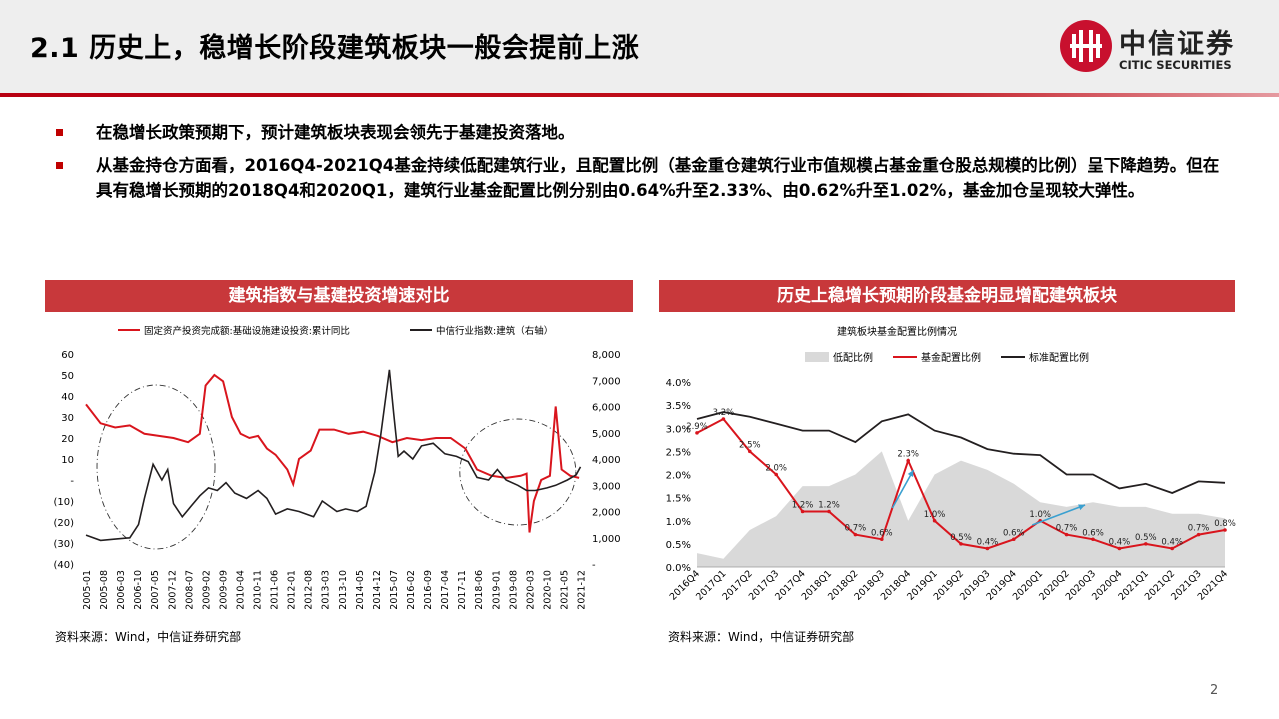 The image size is (1279, 719). What do you see at coordinates (339, 296) in the screenshot?
I see `left-chart-header: 建筑指数与基建投资增速对比` at bounding box center [339, 296].